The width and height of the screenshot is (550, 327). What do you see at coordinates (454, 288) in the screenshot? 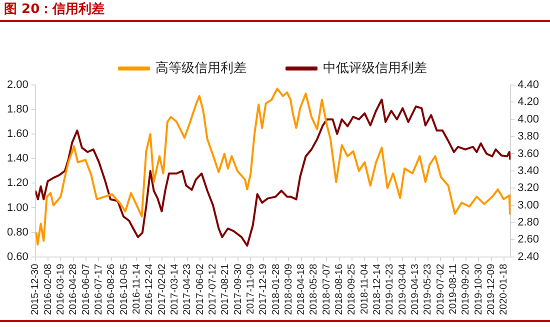
I see `x-tick-label: 2019-08-11` at bounding box center [454, 288].